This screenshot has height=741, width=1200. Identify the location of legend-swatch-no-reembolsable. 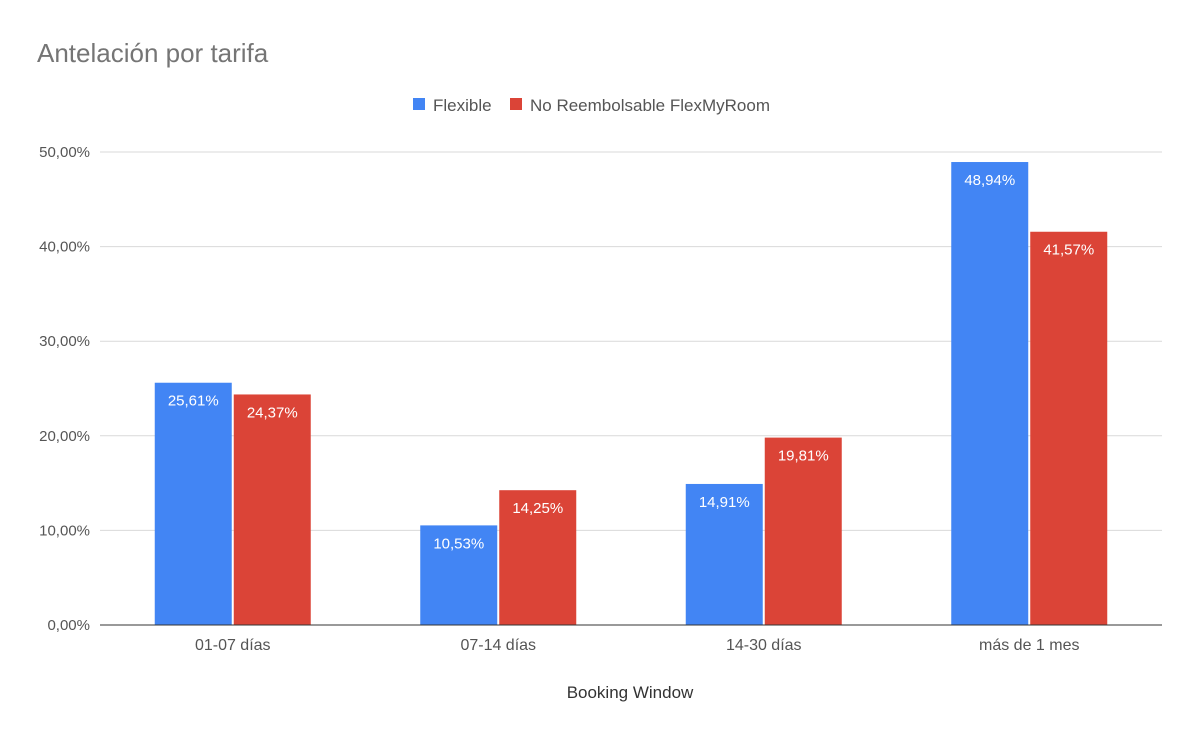
(516, 104).